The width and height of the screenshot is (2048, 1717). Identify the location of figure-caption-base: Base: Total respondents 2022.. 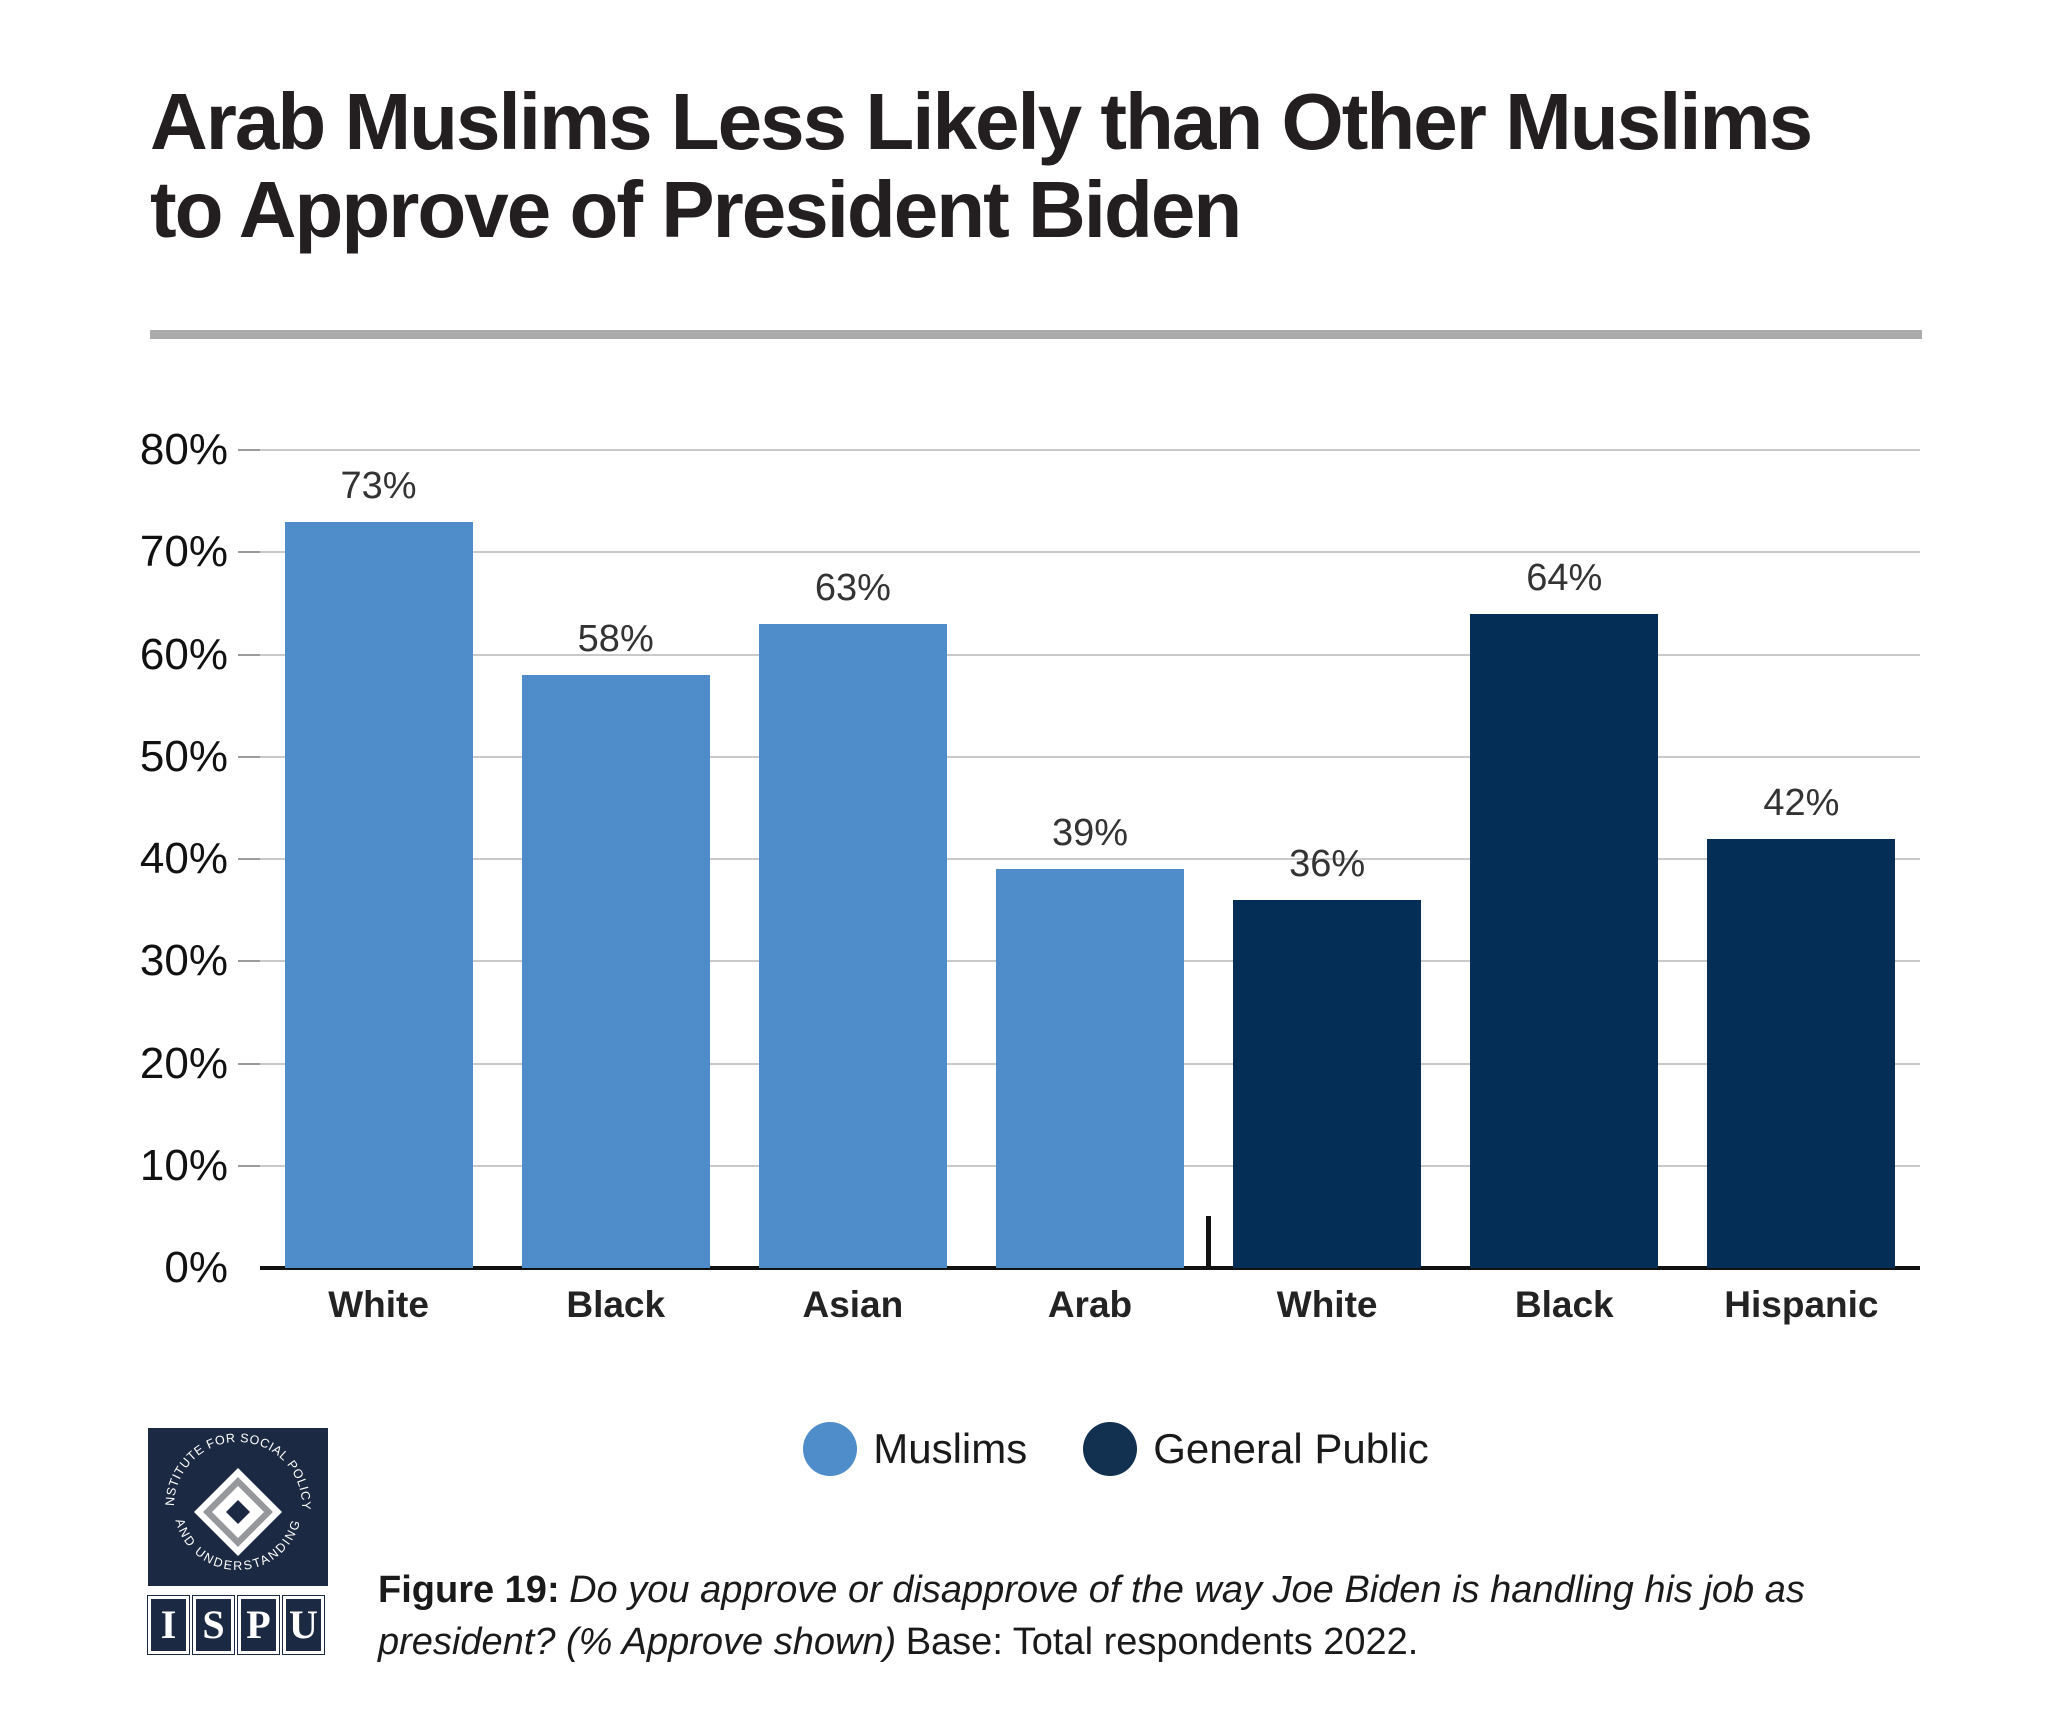
(1162, 1642).